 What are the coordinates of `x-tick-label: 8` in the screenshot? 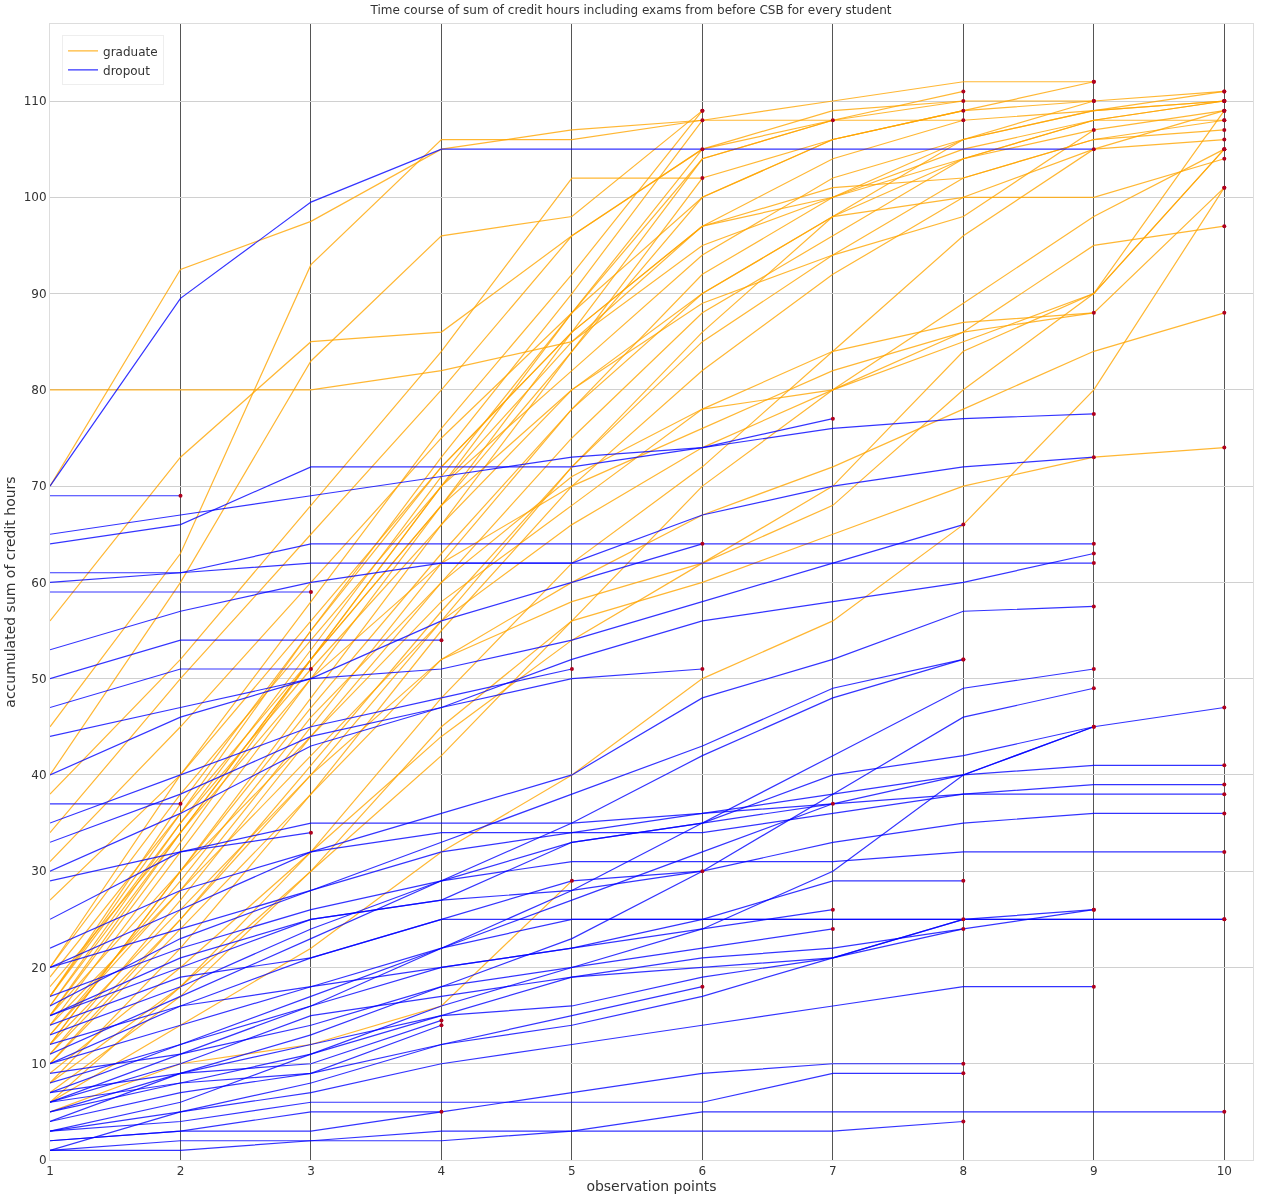 It's located at (963, 1171).